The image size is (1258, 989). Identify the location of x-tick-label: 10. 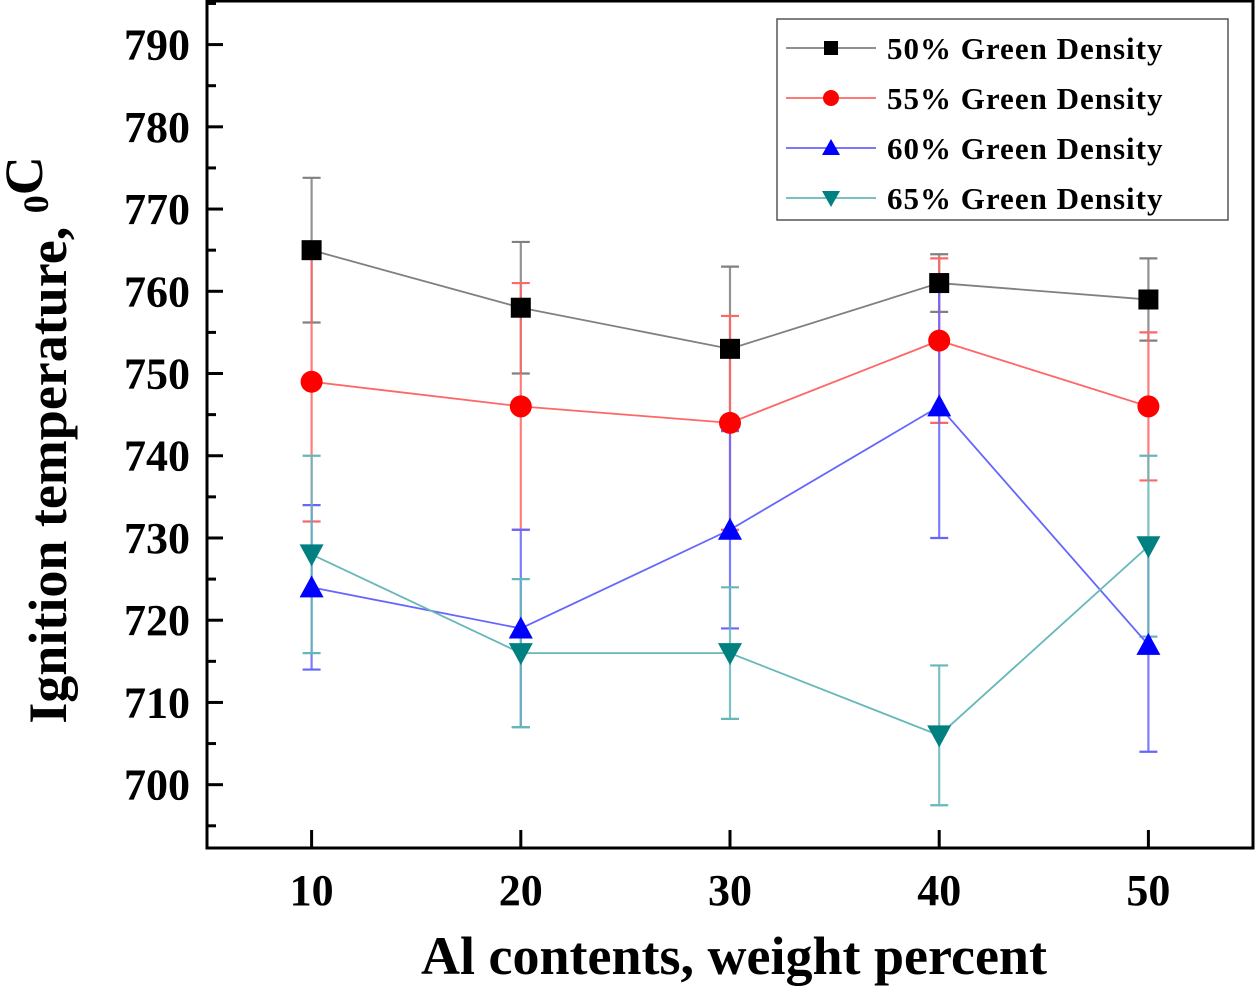
(312, 890).